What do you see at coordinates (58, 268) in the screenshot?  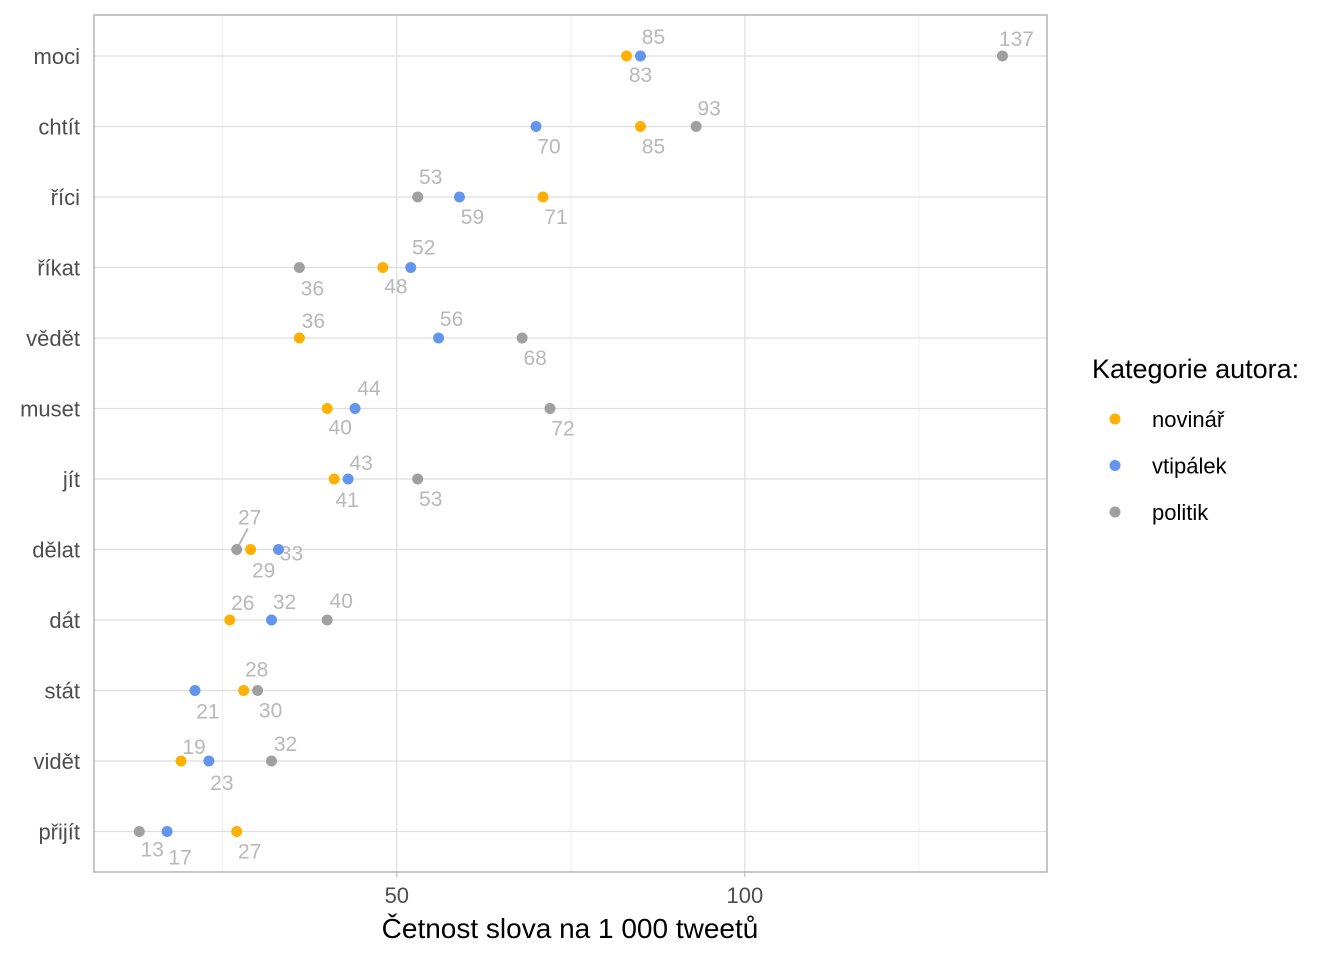 I see `y-tick-label: říkat` at bounding box center [58, 268].